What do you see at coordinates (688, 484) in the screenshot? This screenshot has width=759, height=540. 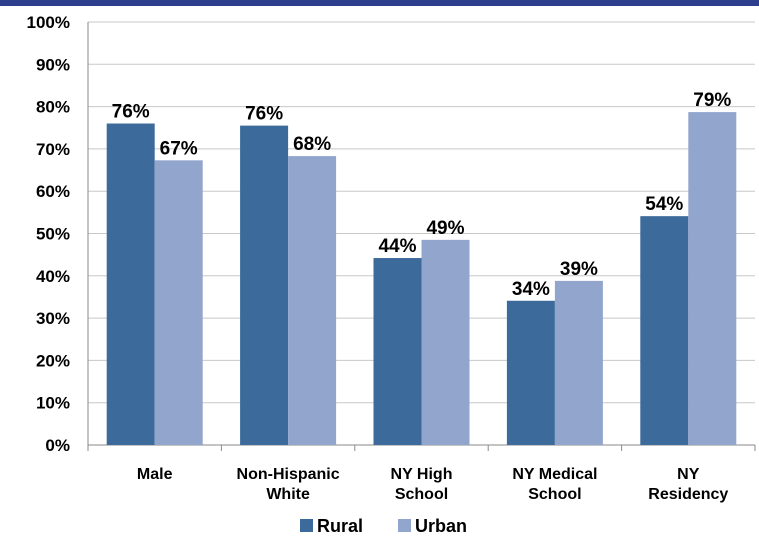 I see `x-category-label: NY Residency` at bounding box center [688, 484].